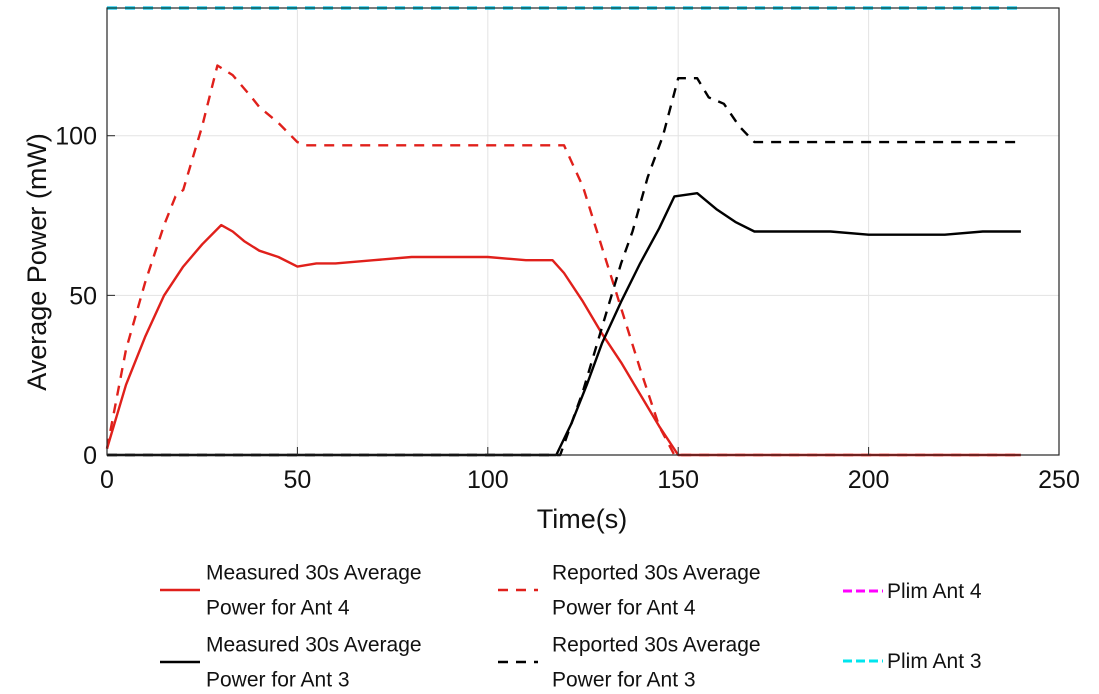 The image size is (1099, 694). Describe the element at coordinates (37, 262) in the screenshot. I see `y-axis-label: Average Power (mW)` at that location.